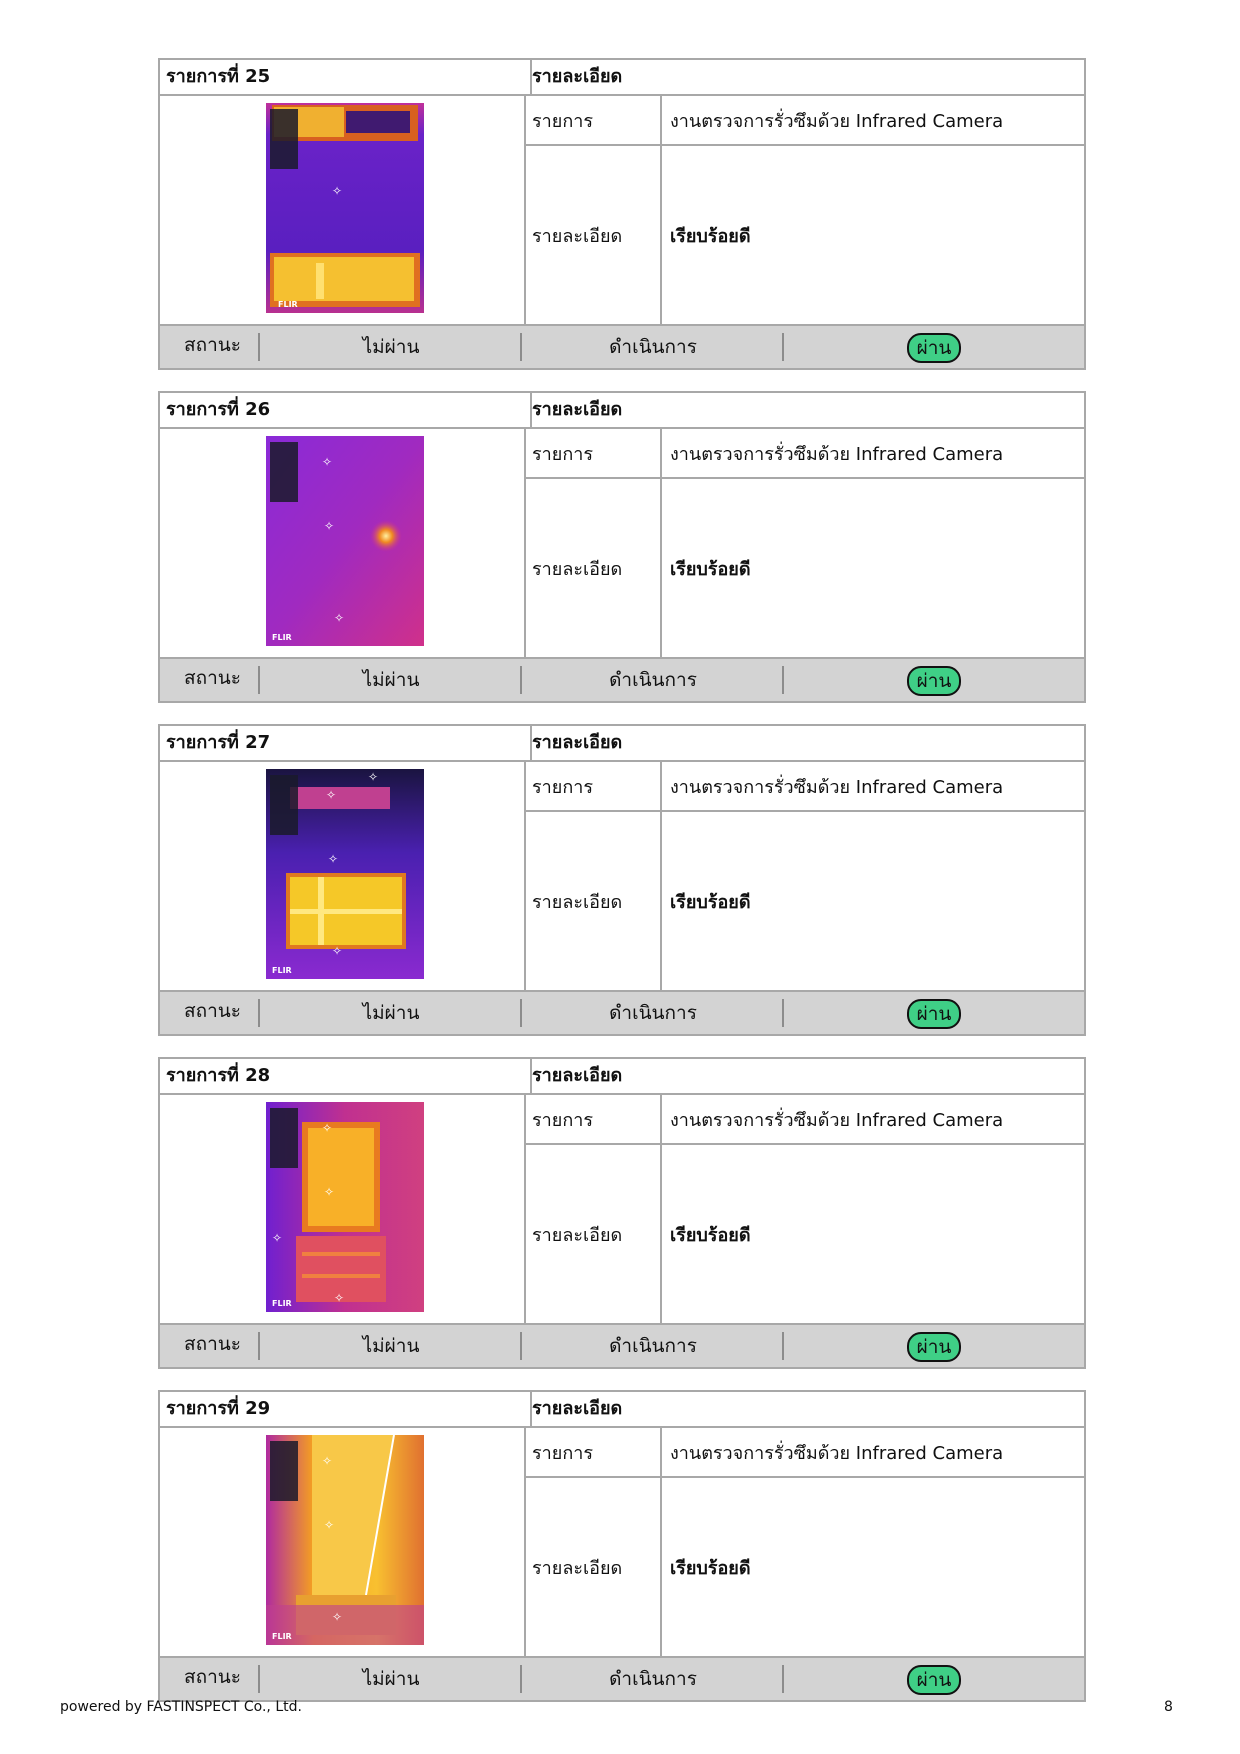  Describe the element at coordinates (346, 410) in the screenshot. I see `item-title: รายการที่ 26` at that location.